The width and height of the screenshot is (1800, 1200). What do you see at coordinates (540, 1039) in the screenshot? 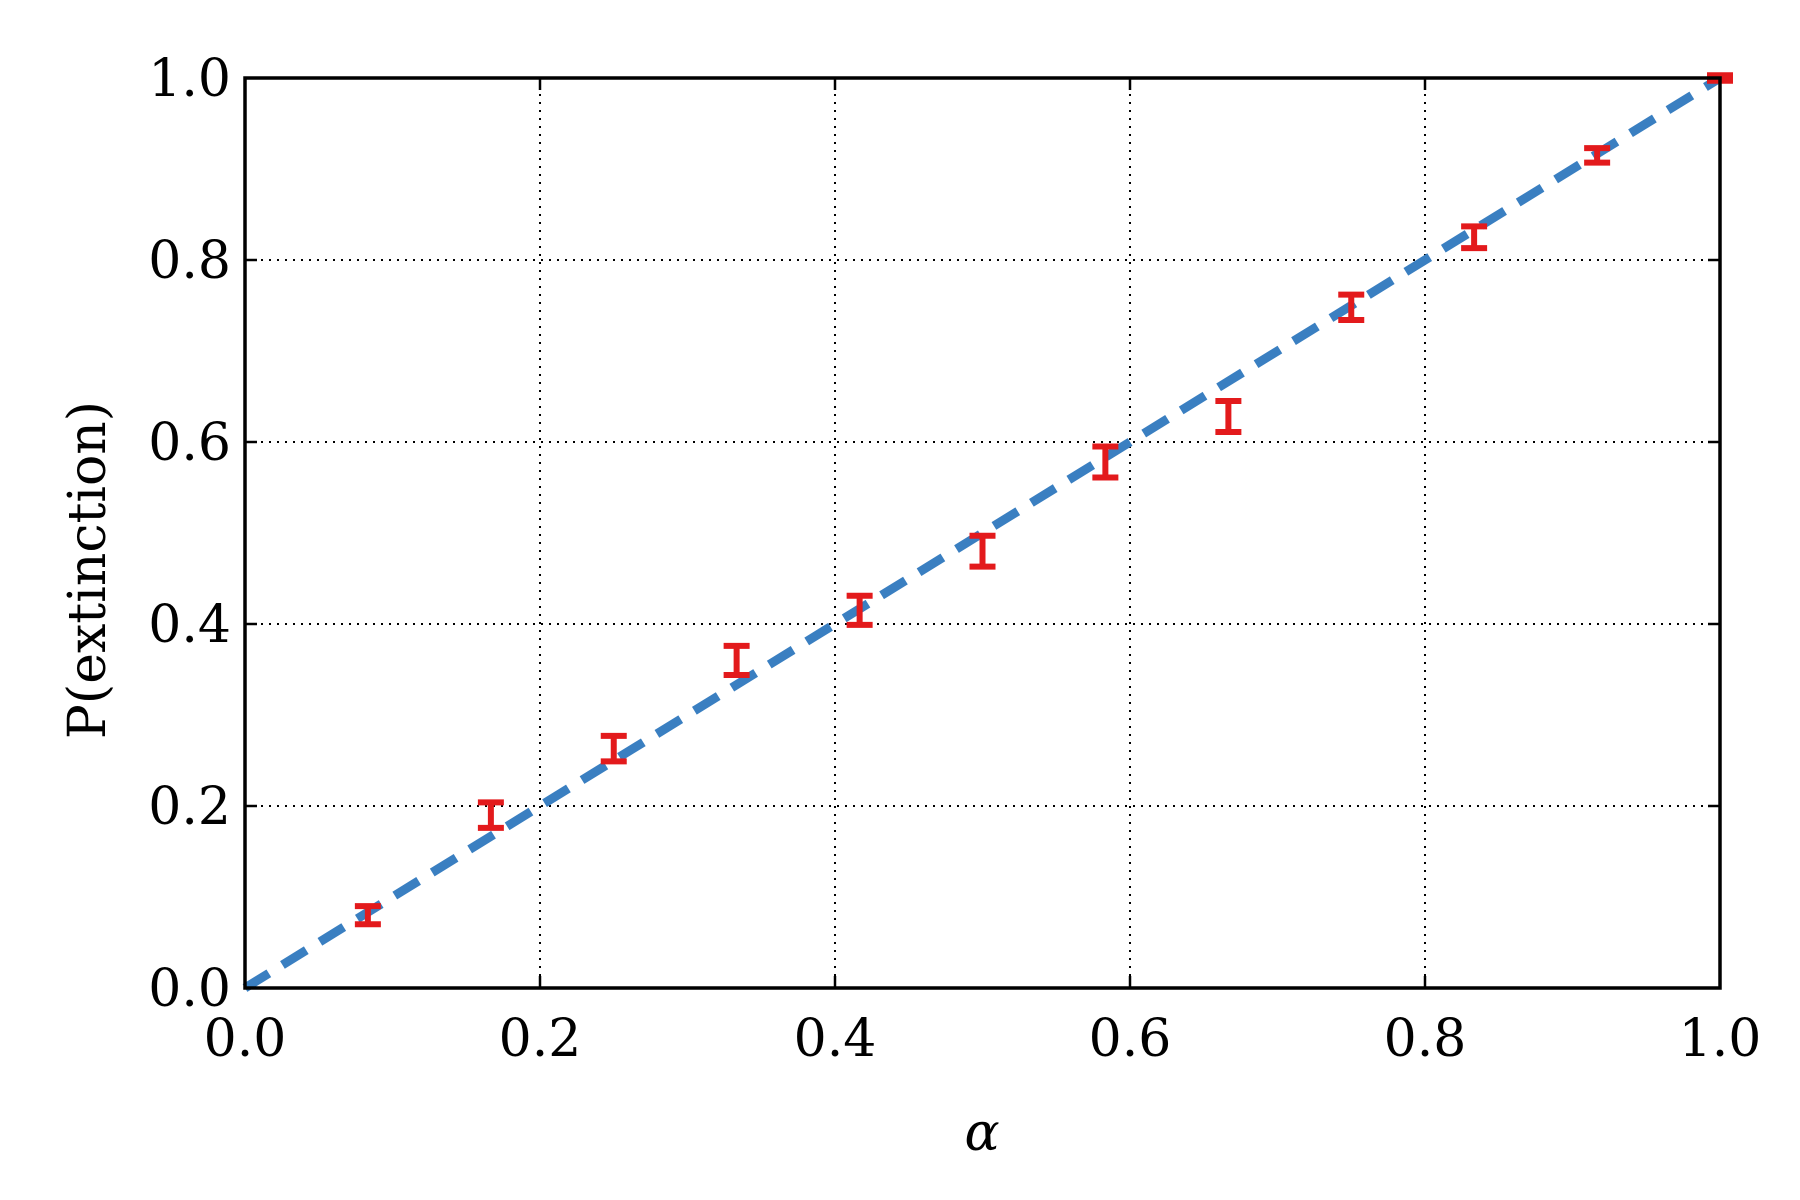
I see `x-tick-label: 0.2` at bounding box center [540, 1039].